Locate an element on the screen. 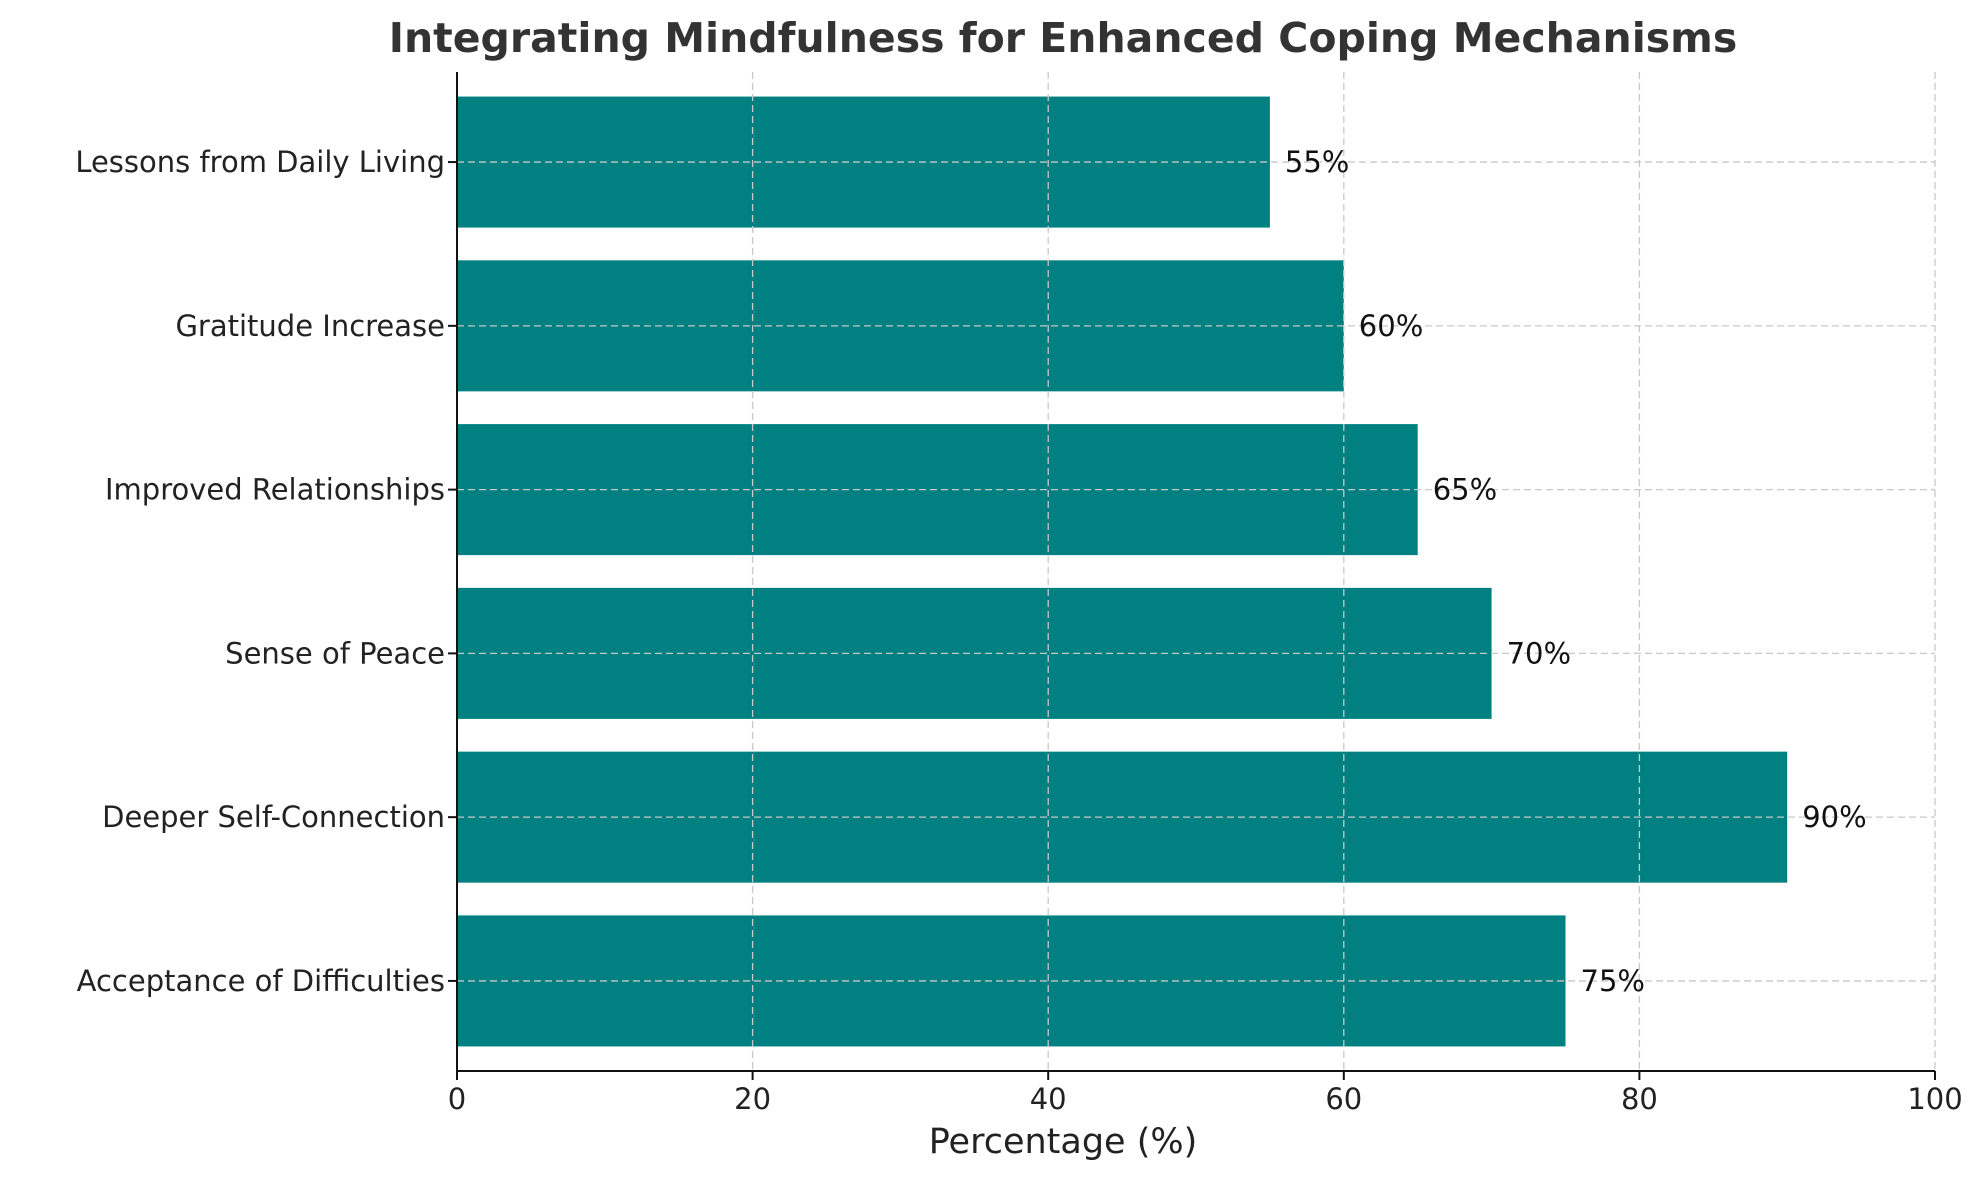 The height and width of the screenshot is (1180, 1979). x-tick-label: 100 is located at coordinates (1934, 1099).